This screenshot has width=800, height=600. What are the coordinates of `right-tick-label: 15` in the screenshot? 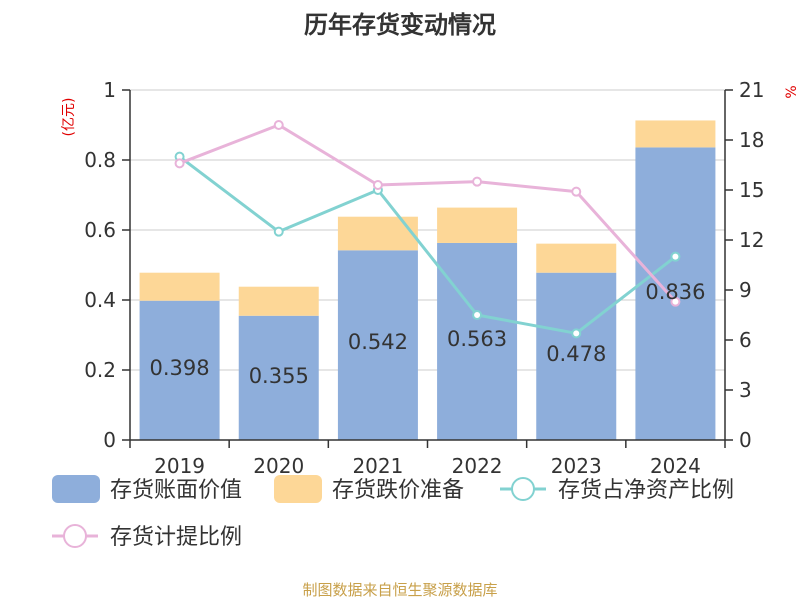 It's located at (751, 190).